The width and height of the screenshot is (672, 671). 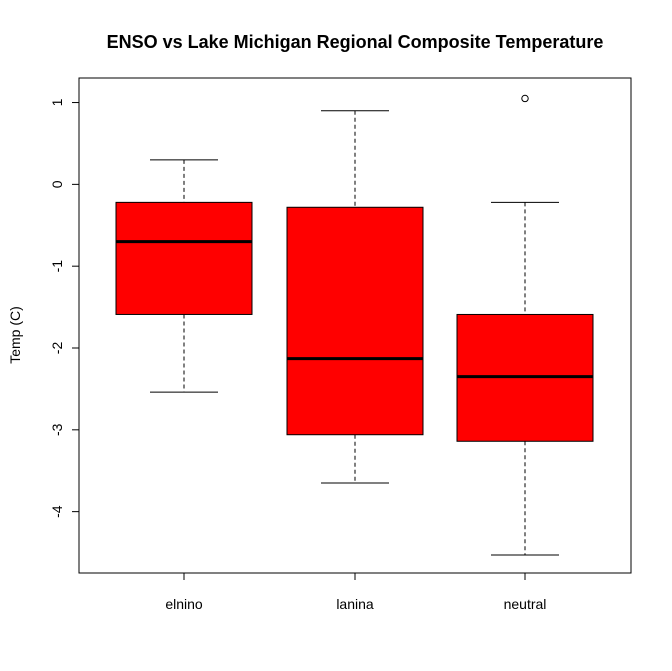 What do you see at coordinates (355, 321) in the screenshot?
I see `box-lanina` at bounding box center [355, 321].